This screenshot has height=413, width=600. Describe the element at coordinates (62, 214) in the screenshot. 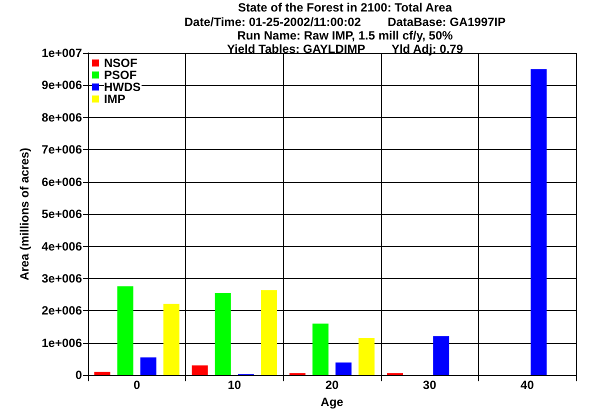

I see `y-tick-label: 5e+006` at that location.